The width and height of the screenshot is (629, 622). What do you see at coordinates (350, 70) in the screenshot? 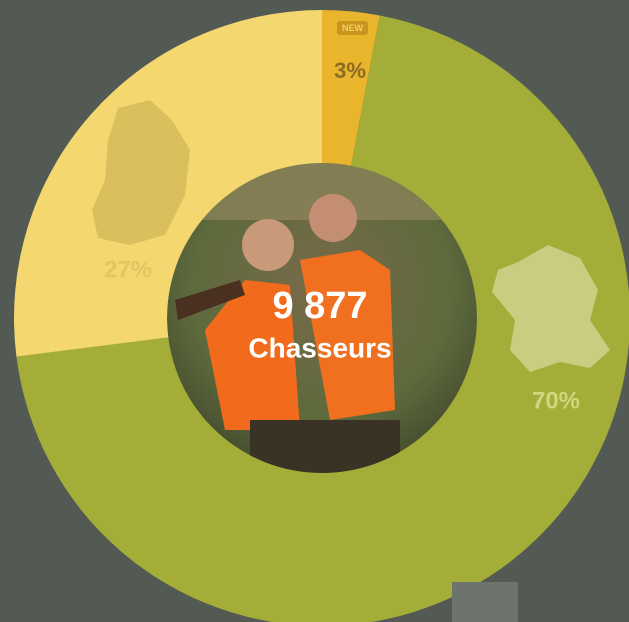
I see `value-label: 3%` at bounding box center [350, 70].